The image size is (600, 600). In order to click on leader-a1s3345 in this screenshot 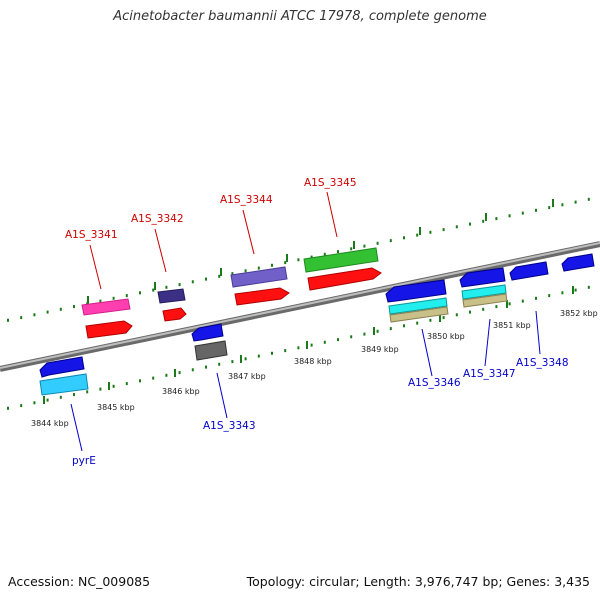, I will do `click(332, 214)`.